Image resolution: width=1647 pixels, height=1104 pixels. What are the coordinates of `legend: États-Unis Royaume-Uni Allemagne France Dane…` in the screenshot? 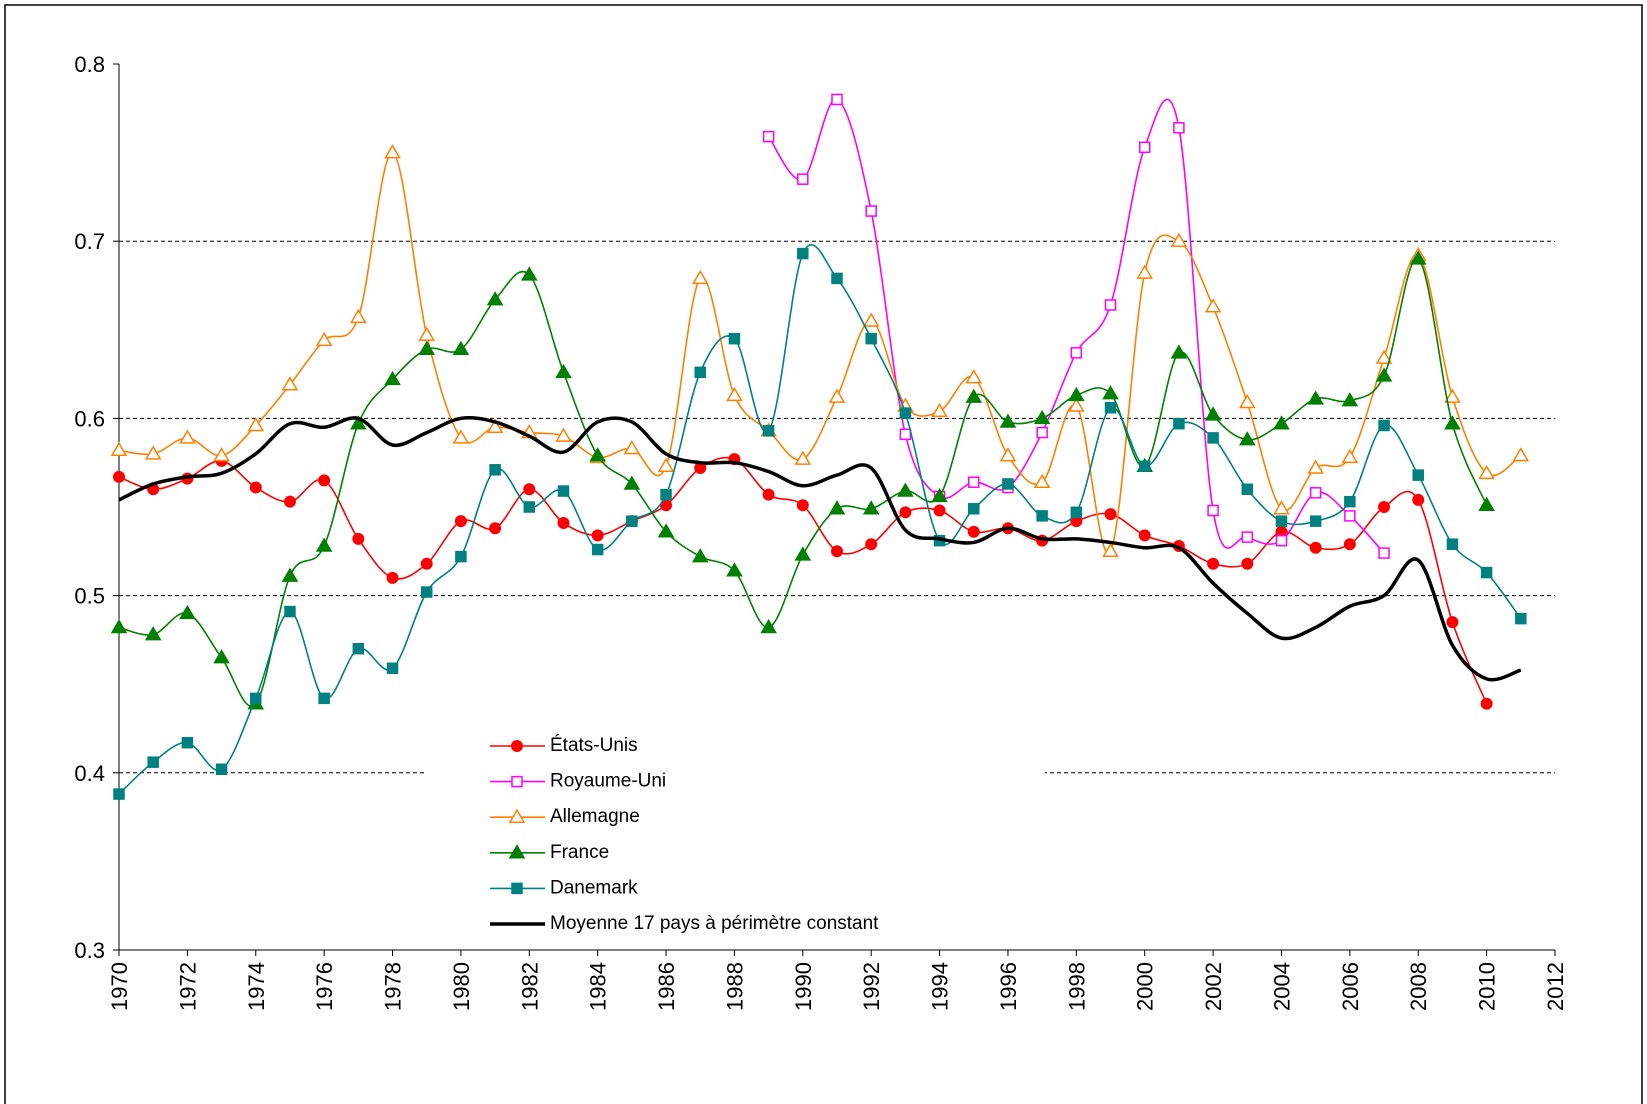 It's located at (735, 832).